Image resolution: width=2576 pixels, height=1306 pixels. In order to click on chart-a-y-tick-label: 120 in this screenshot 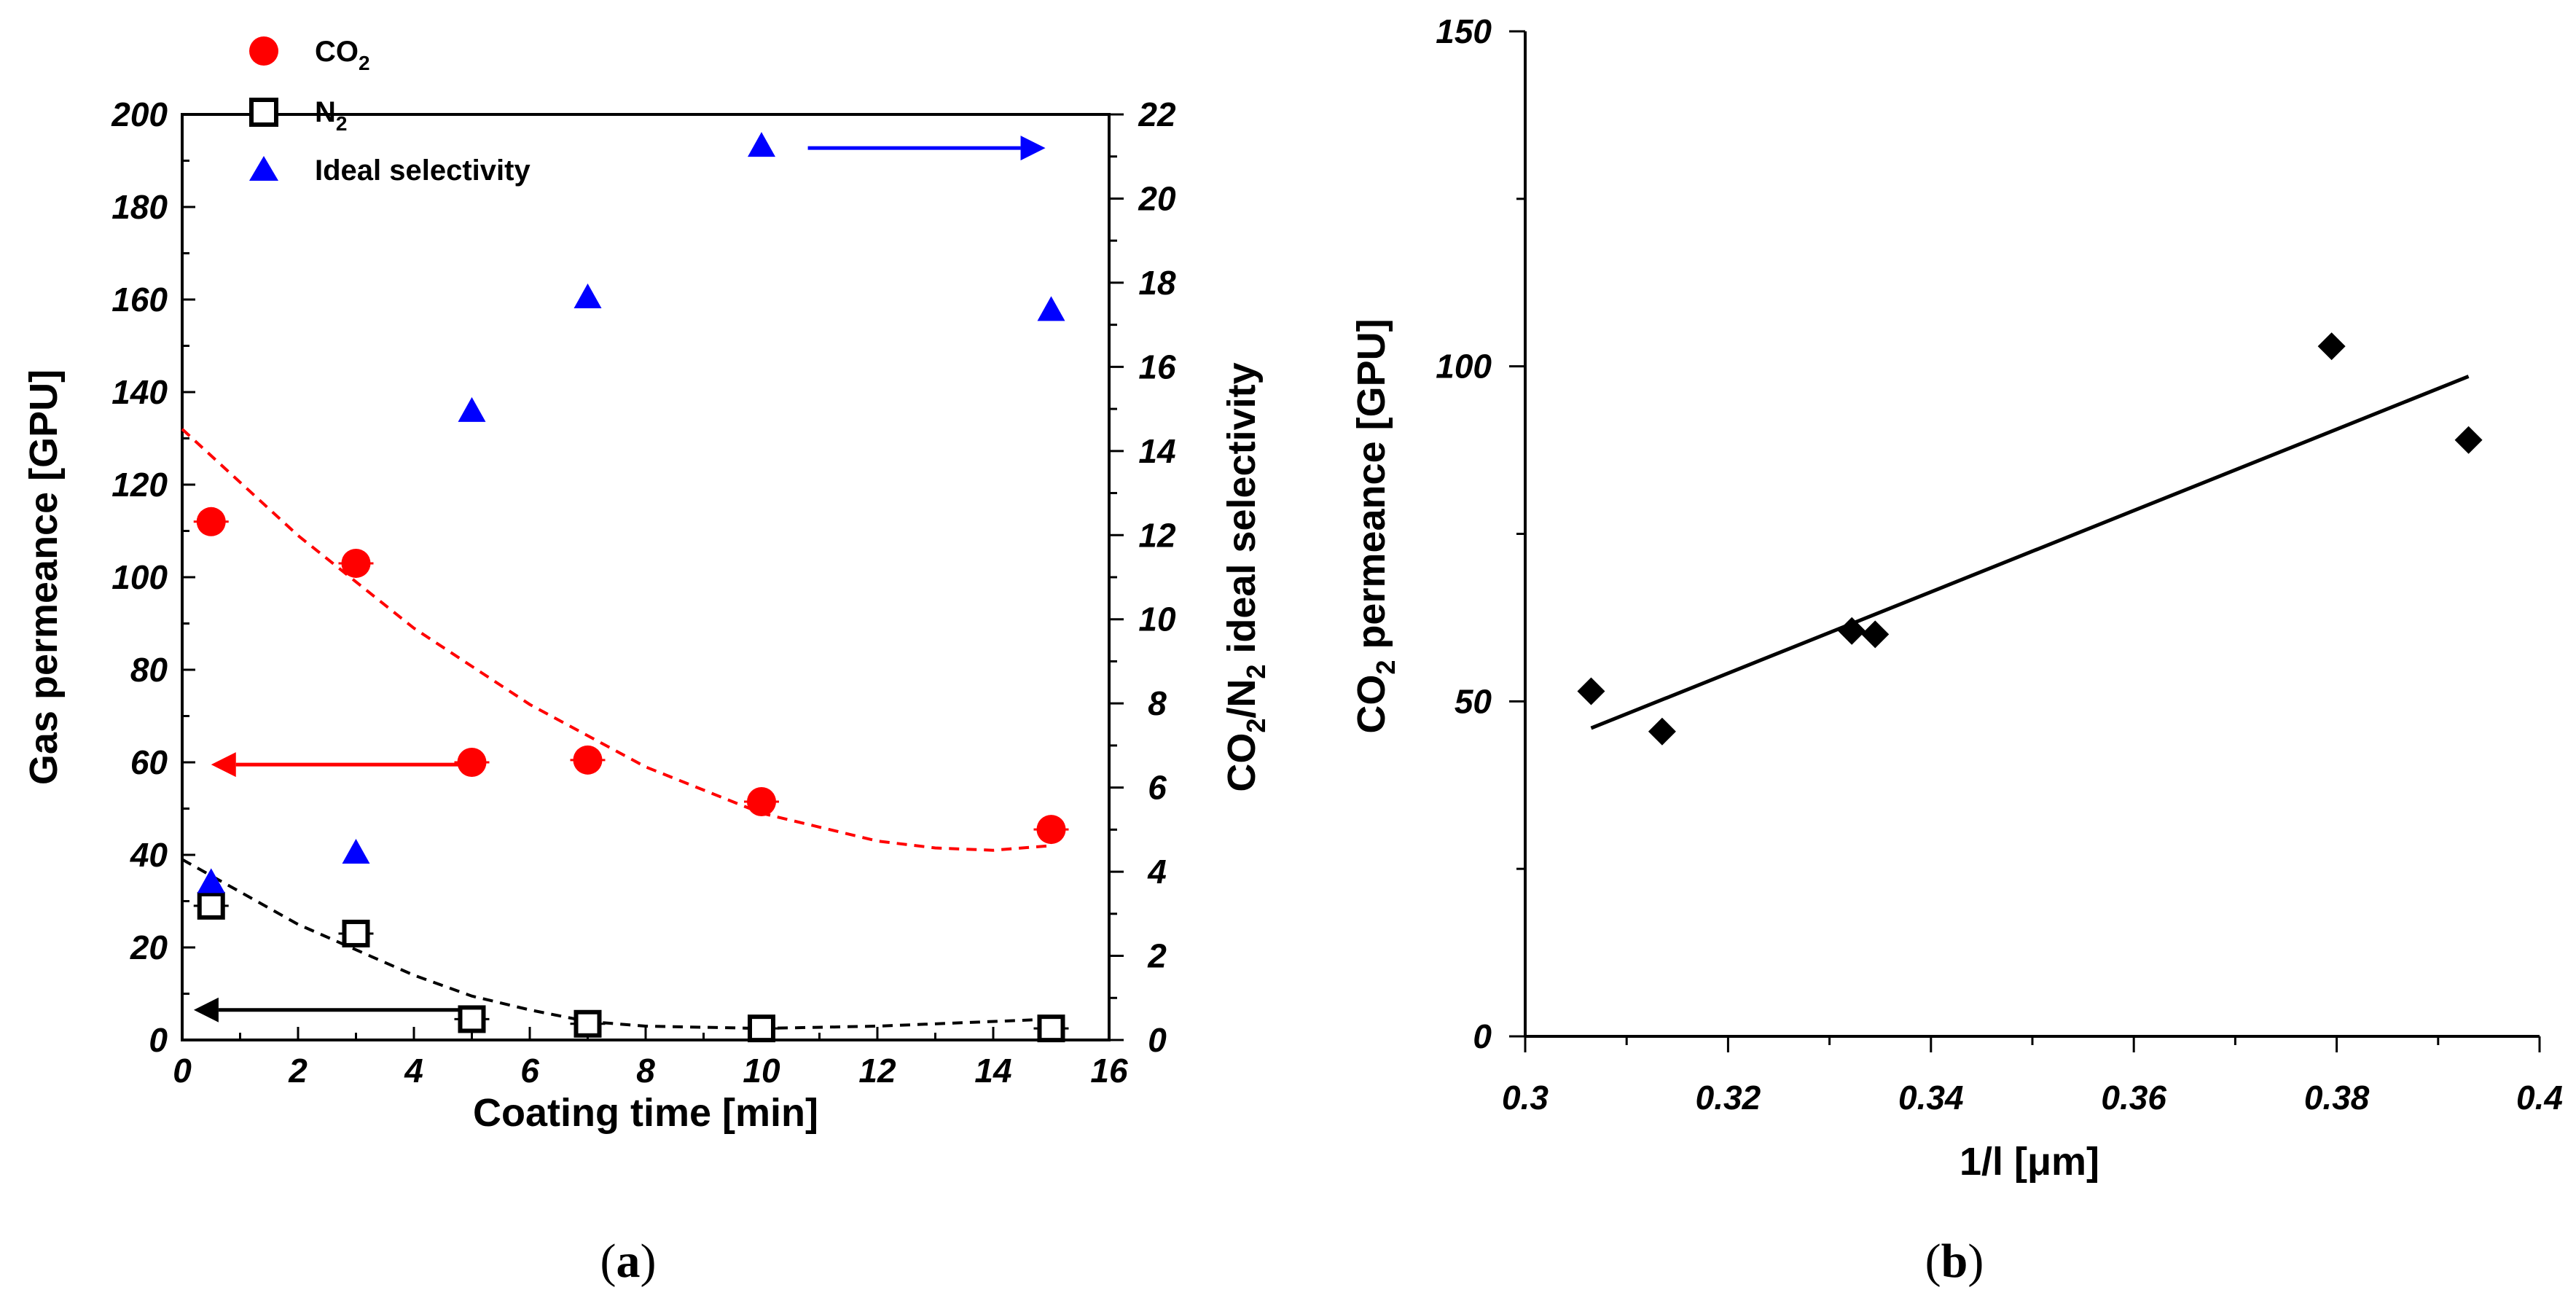, I will do `click(139, 485)`.